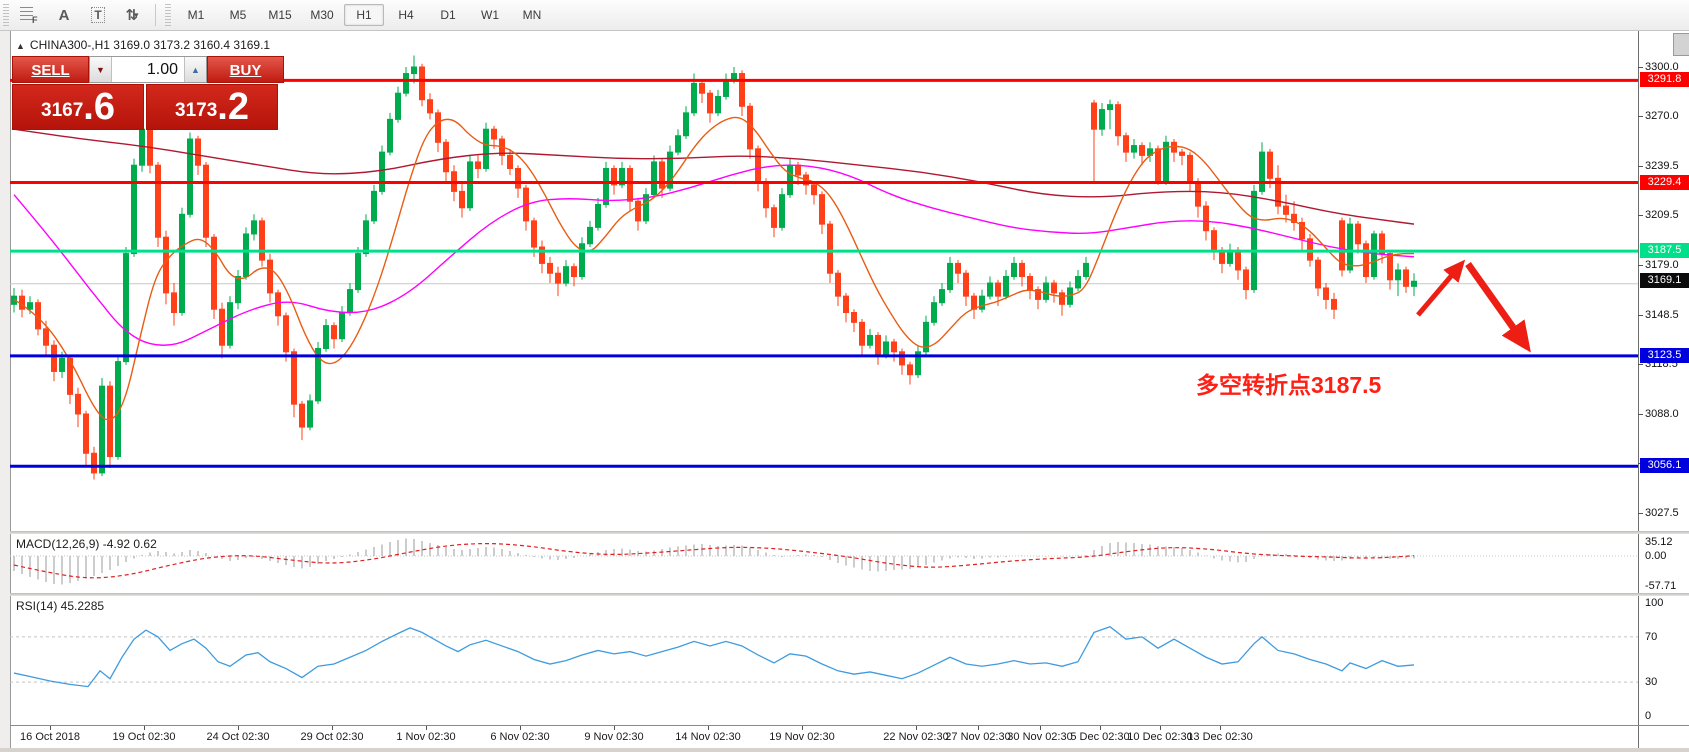 This screenshot has width=1689, height=752. I want to click on price-level-badge: 3291.8, so click(1664, 79).